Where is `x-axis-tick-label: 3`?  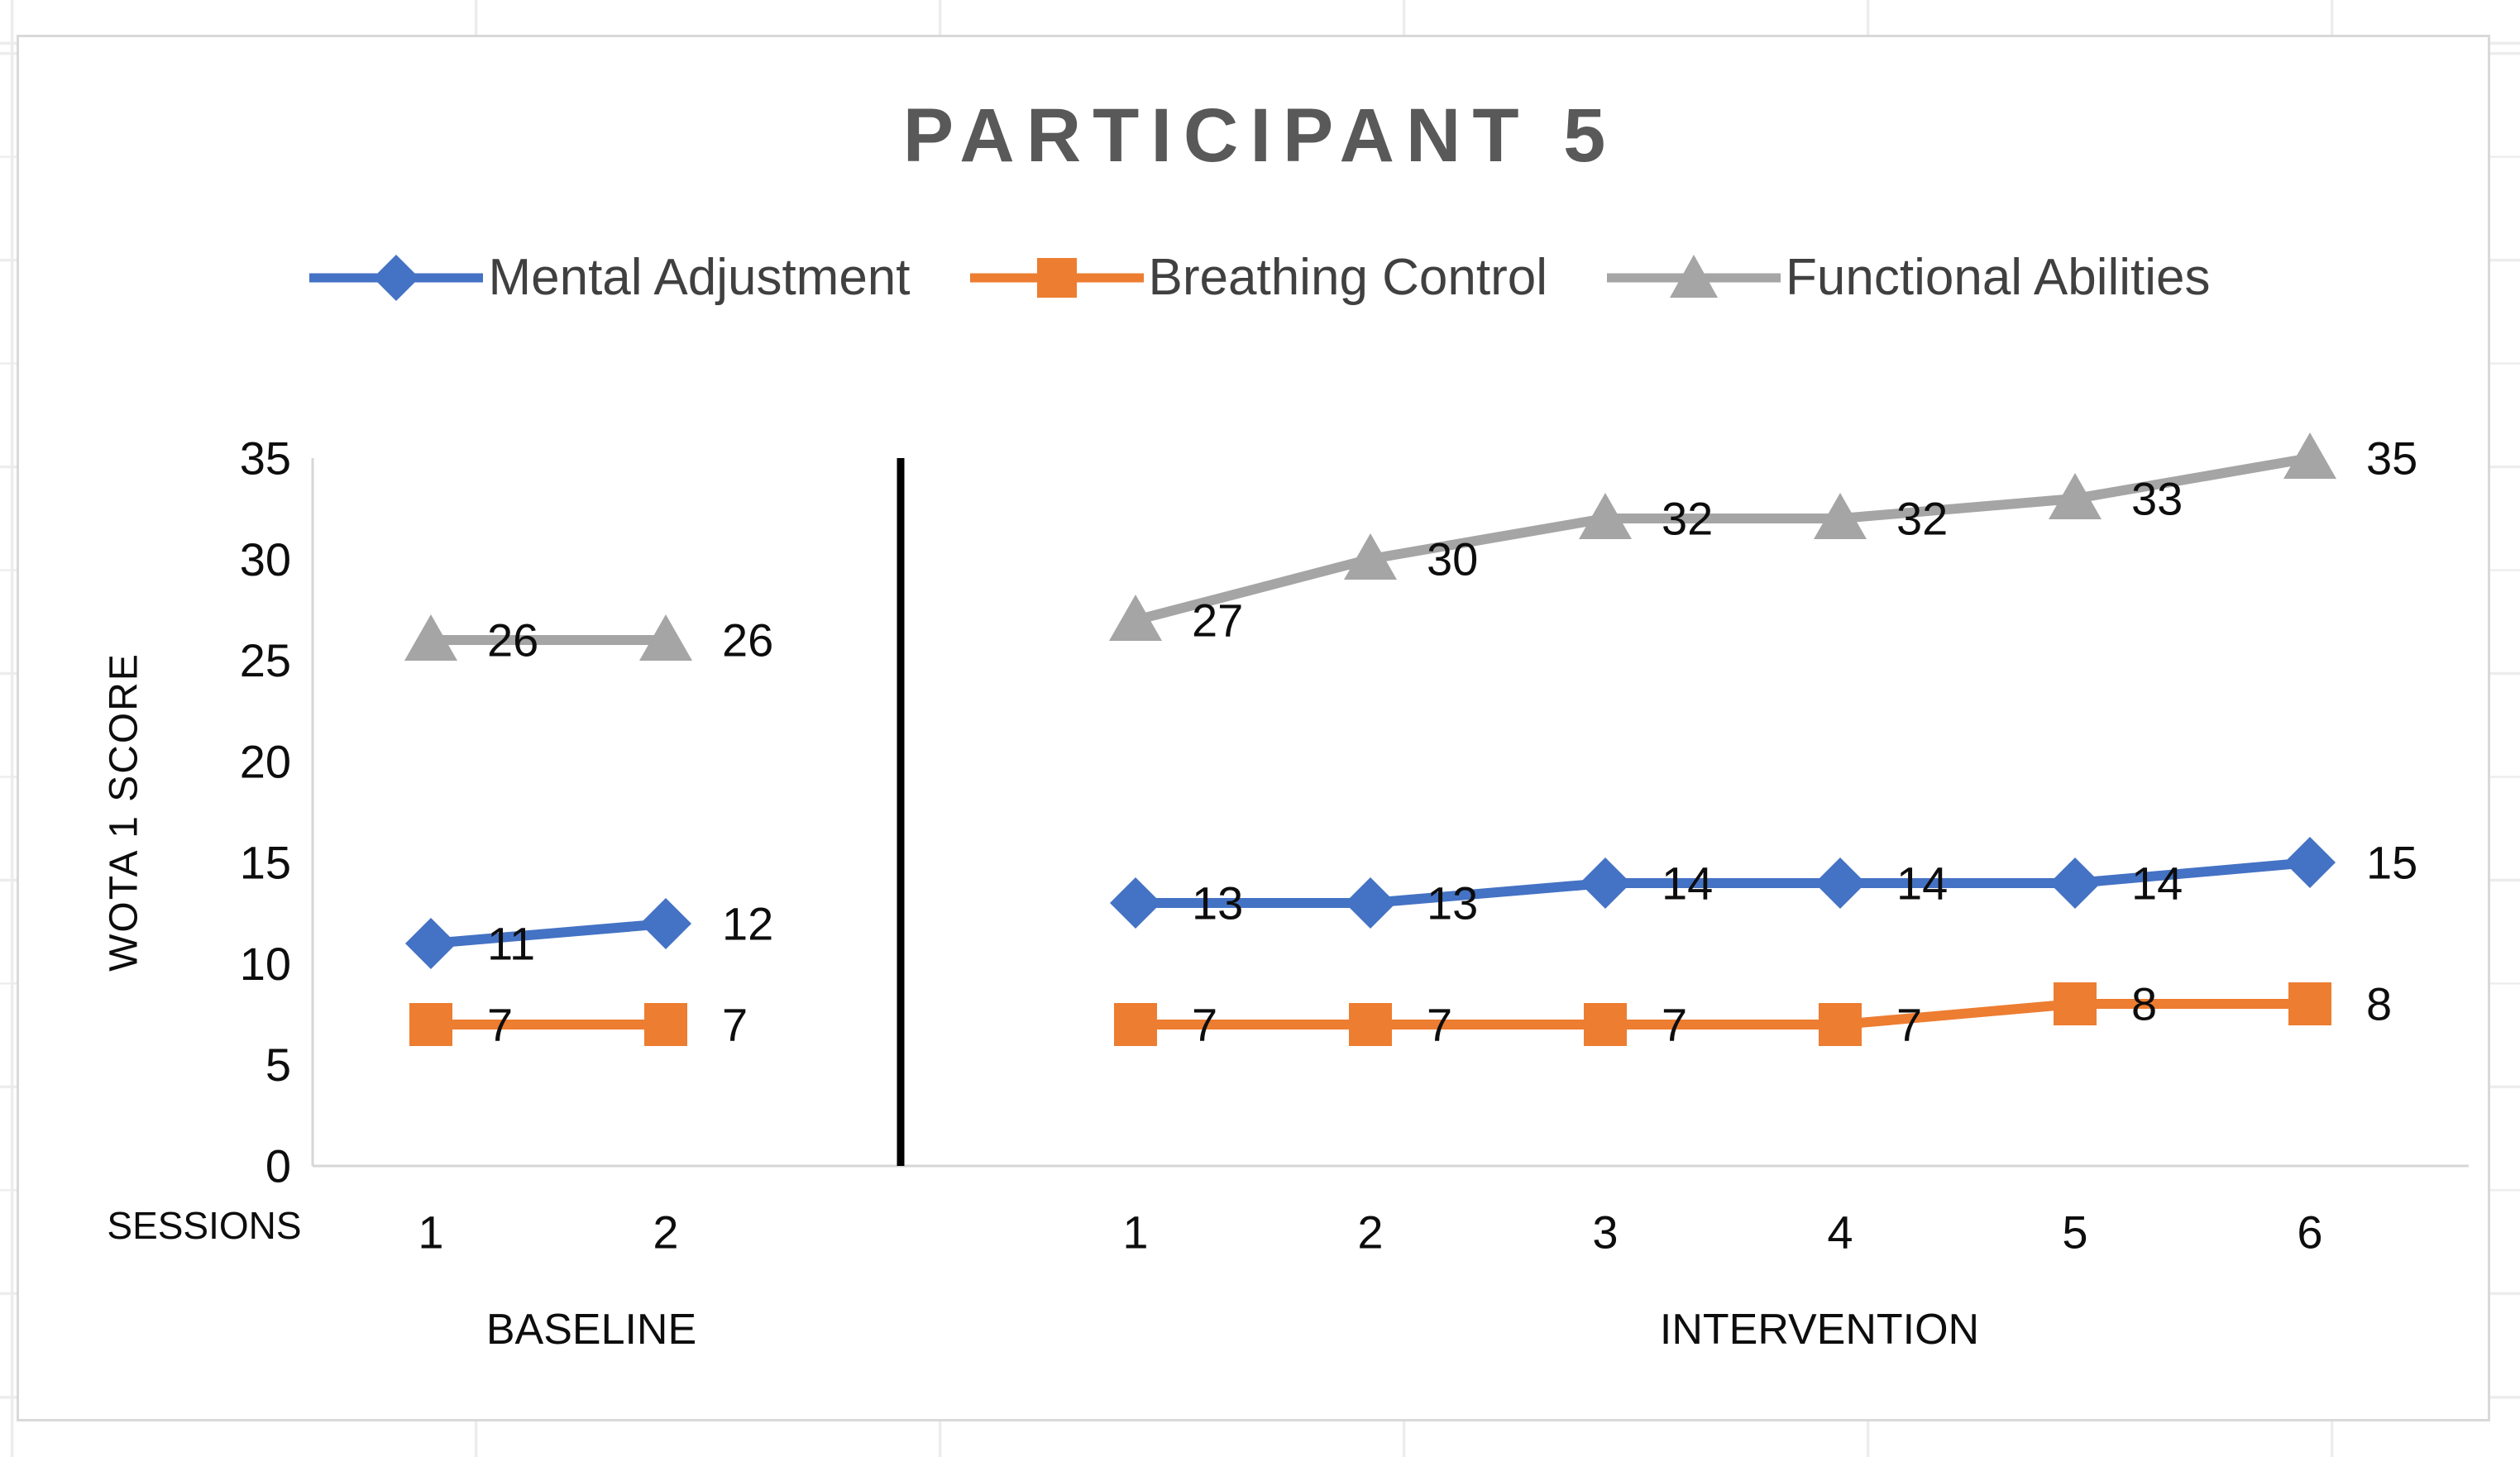
x-axis-tick-label: 3 is located at coordinates (1605, 1232).